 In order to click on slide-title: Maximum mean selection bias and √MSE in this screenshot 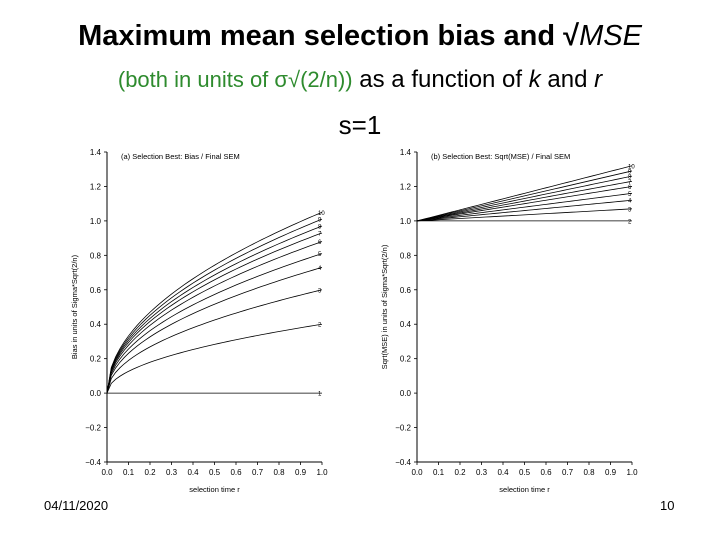, I will do `click(360, 36)`.